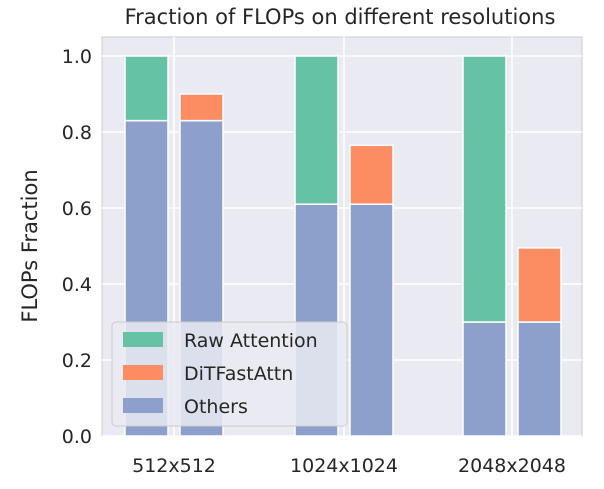  I want to click on bar-segment-raw-attention-1024x1024-left, so click(316, 130).